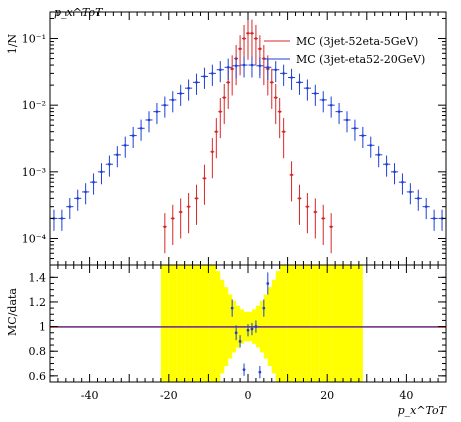 The height and width of the screenshot is (422, 461). I want to click on ratio-ylabel: MC/data, so click(12, 312).